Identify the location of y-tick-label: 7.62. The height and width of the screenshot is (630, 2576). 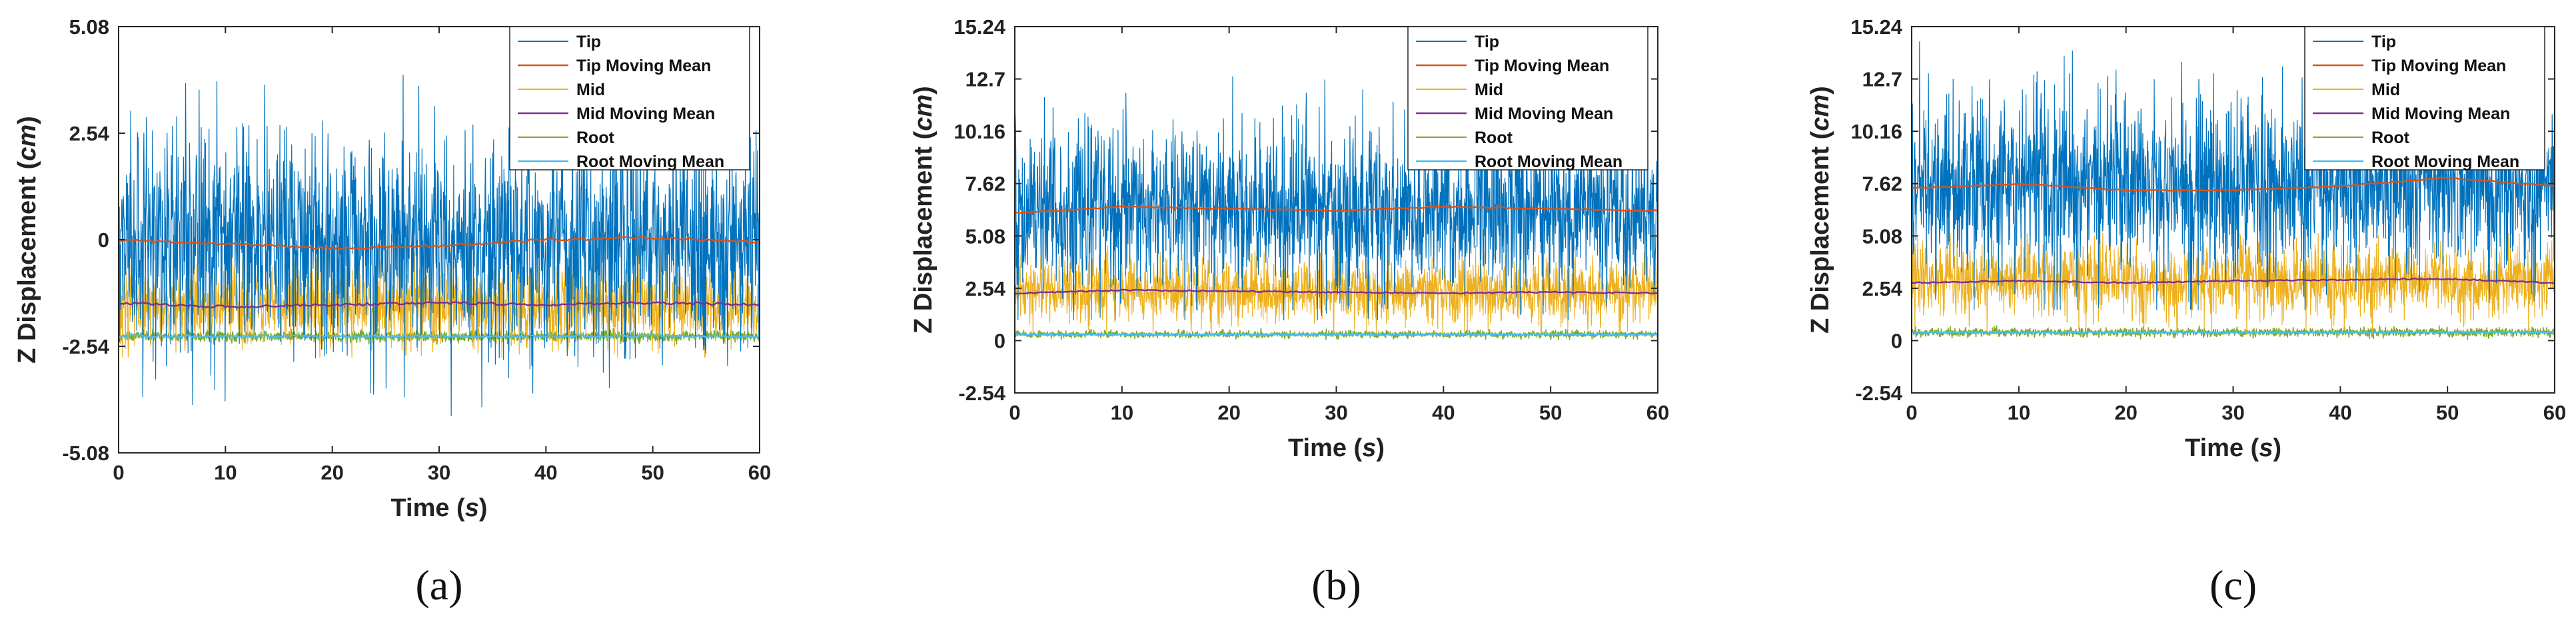
(986, 184).